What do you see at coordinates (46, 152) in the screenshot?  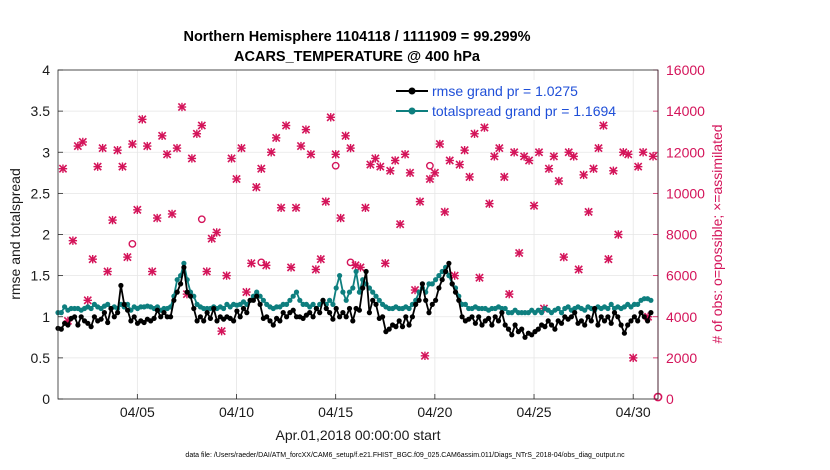 I see `left-tick-label: 3` at bounding box center [46, 152].